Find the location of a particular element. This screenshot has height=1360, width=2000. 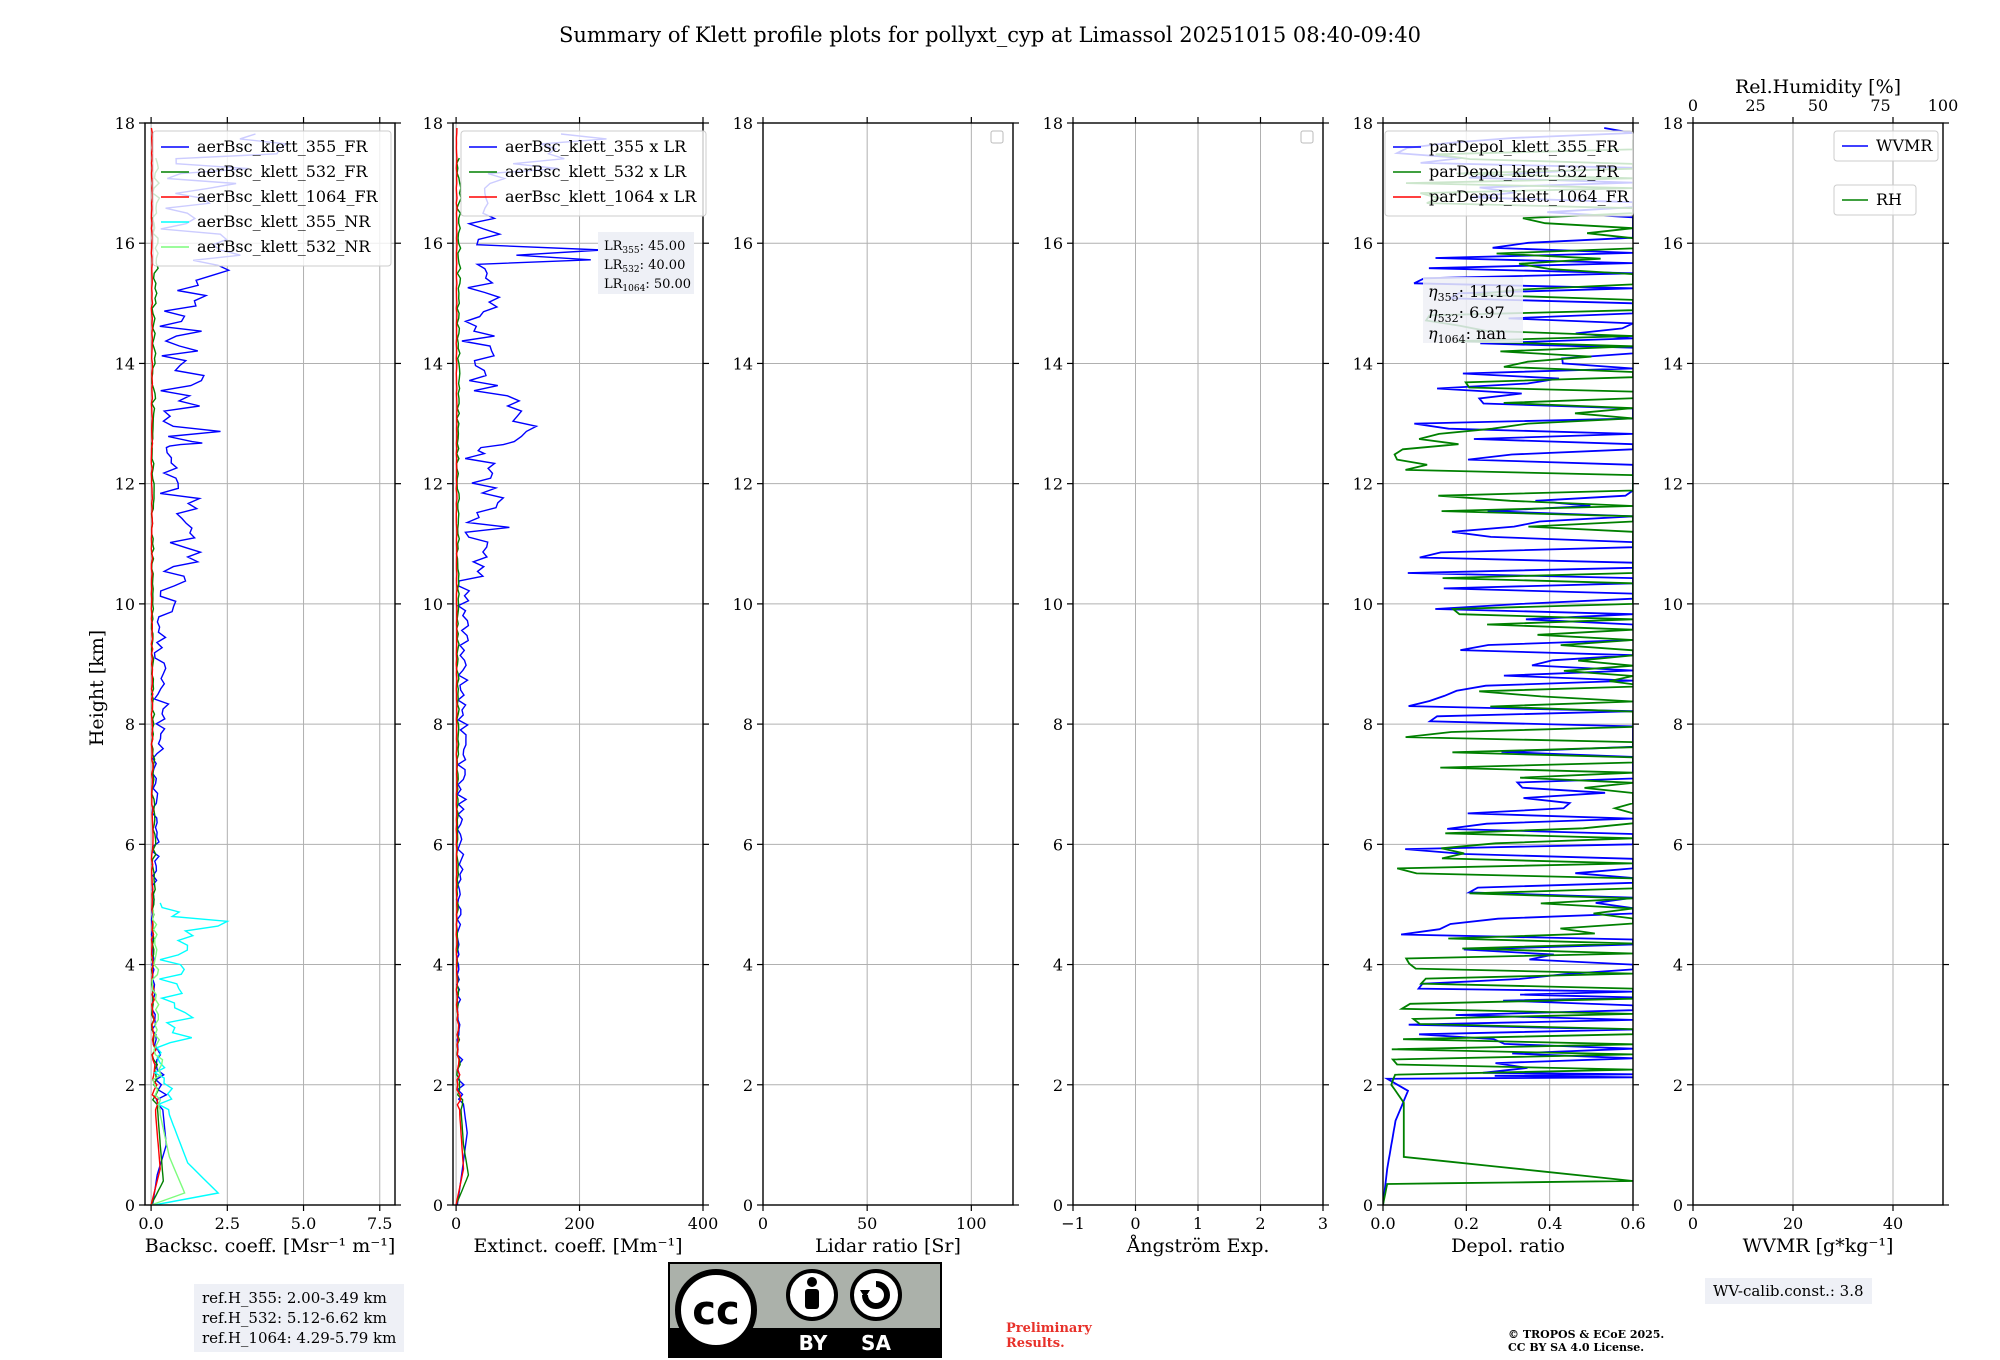

ref-height-532: ref.H_532: 5.12-6.62 km is located at coordinates (294, 1318).